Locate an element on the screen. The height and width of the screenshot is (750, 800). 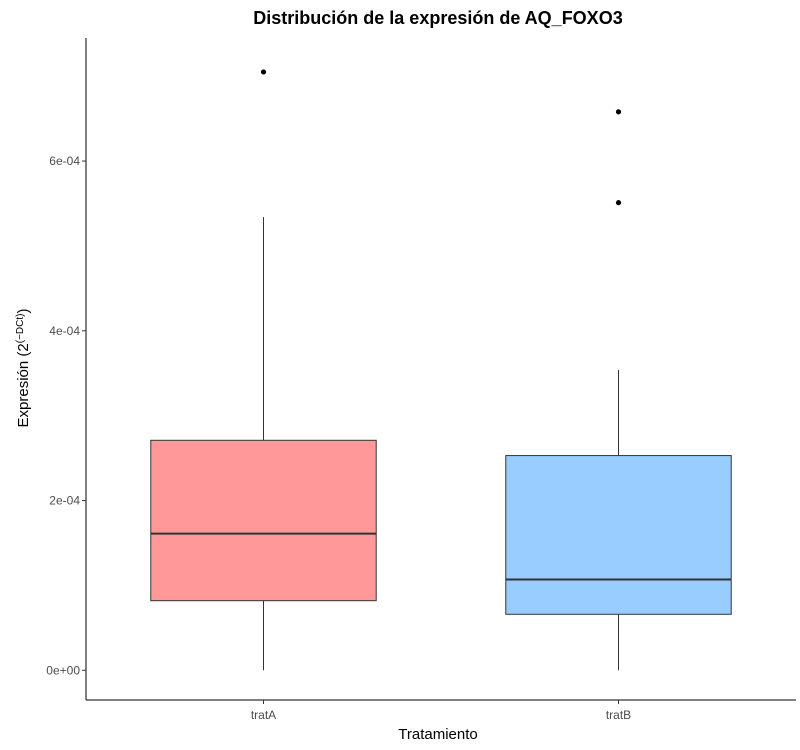
x-axis-ticks: tratA tratB is located at coordinates (441, 711).